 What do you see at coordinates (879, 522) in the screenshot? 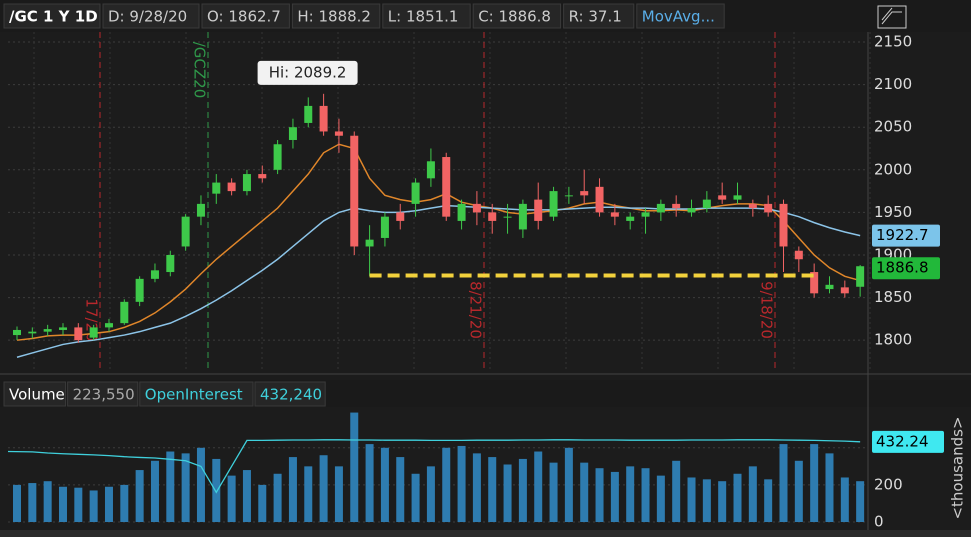
I see `y-tick-label: 0` at bounding box center [879, 522].